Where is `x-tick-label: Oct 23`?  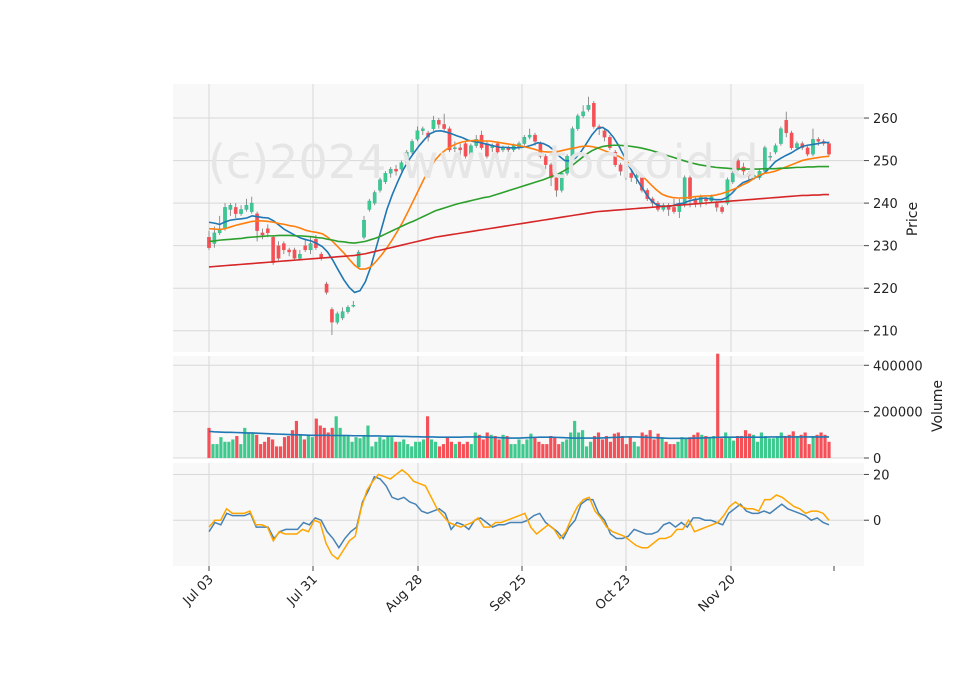
x-tick-label: Oct 23 is located at coordinates (613, 592).